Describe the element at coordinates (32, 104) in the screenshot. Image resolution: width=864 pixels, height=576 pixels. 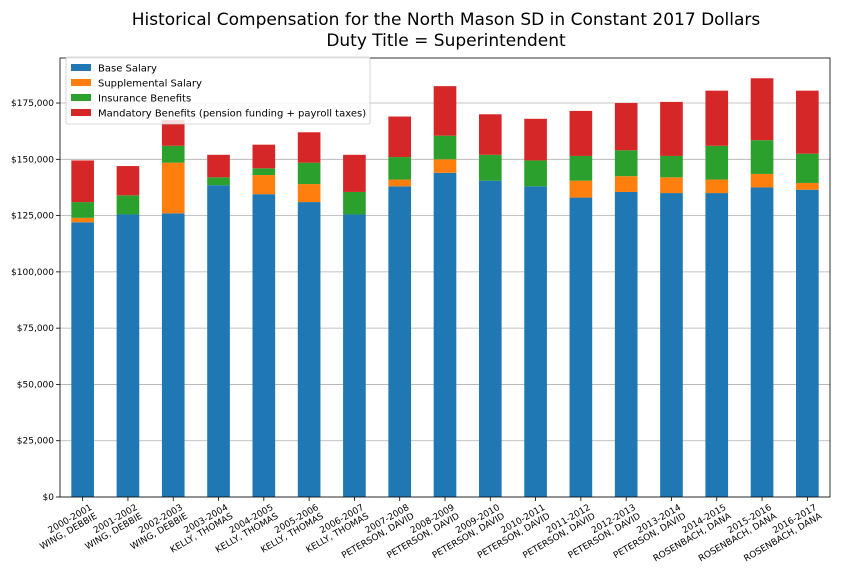
I see `y-tick-label: $175,000` at that location.